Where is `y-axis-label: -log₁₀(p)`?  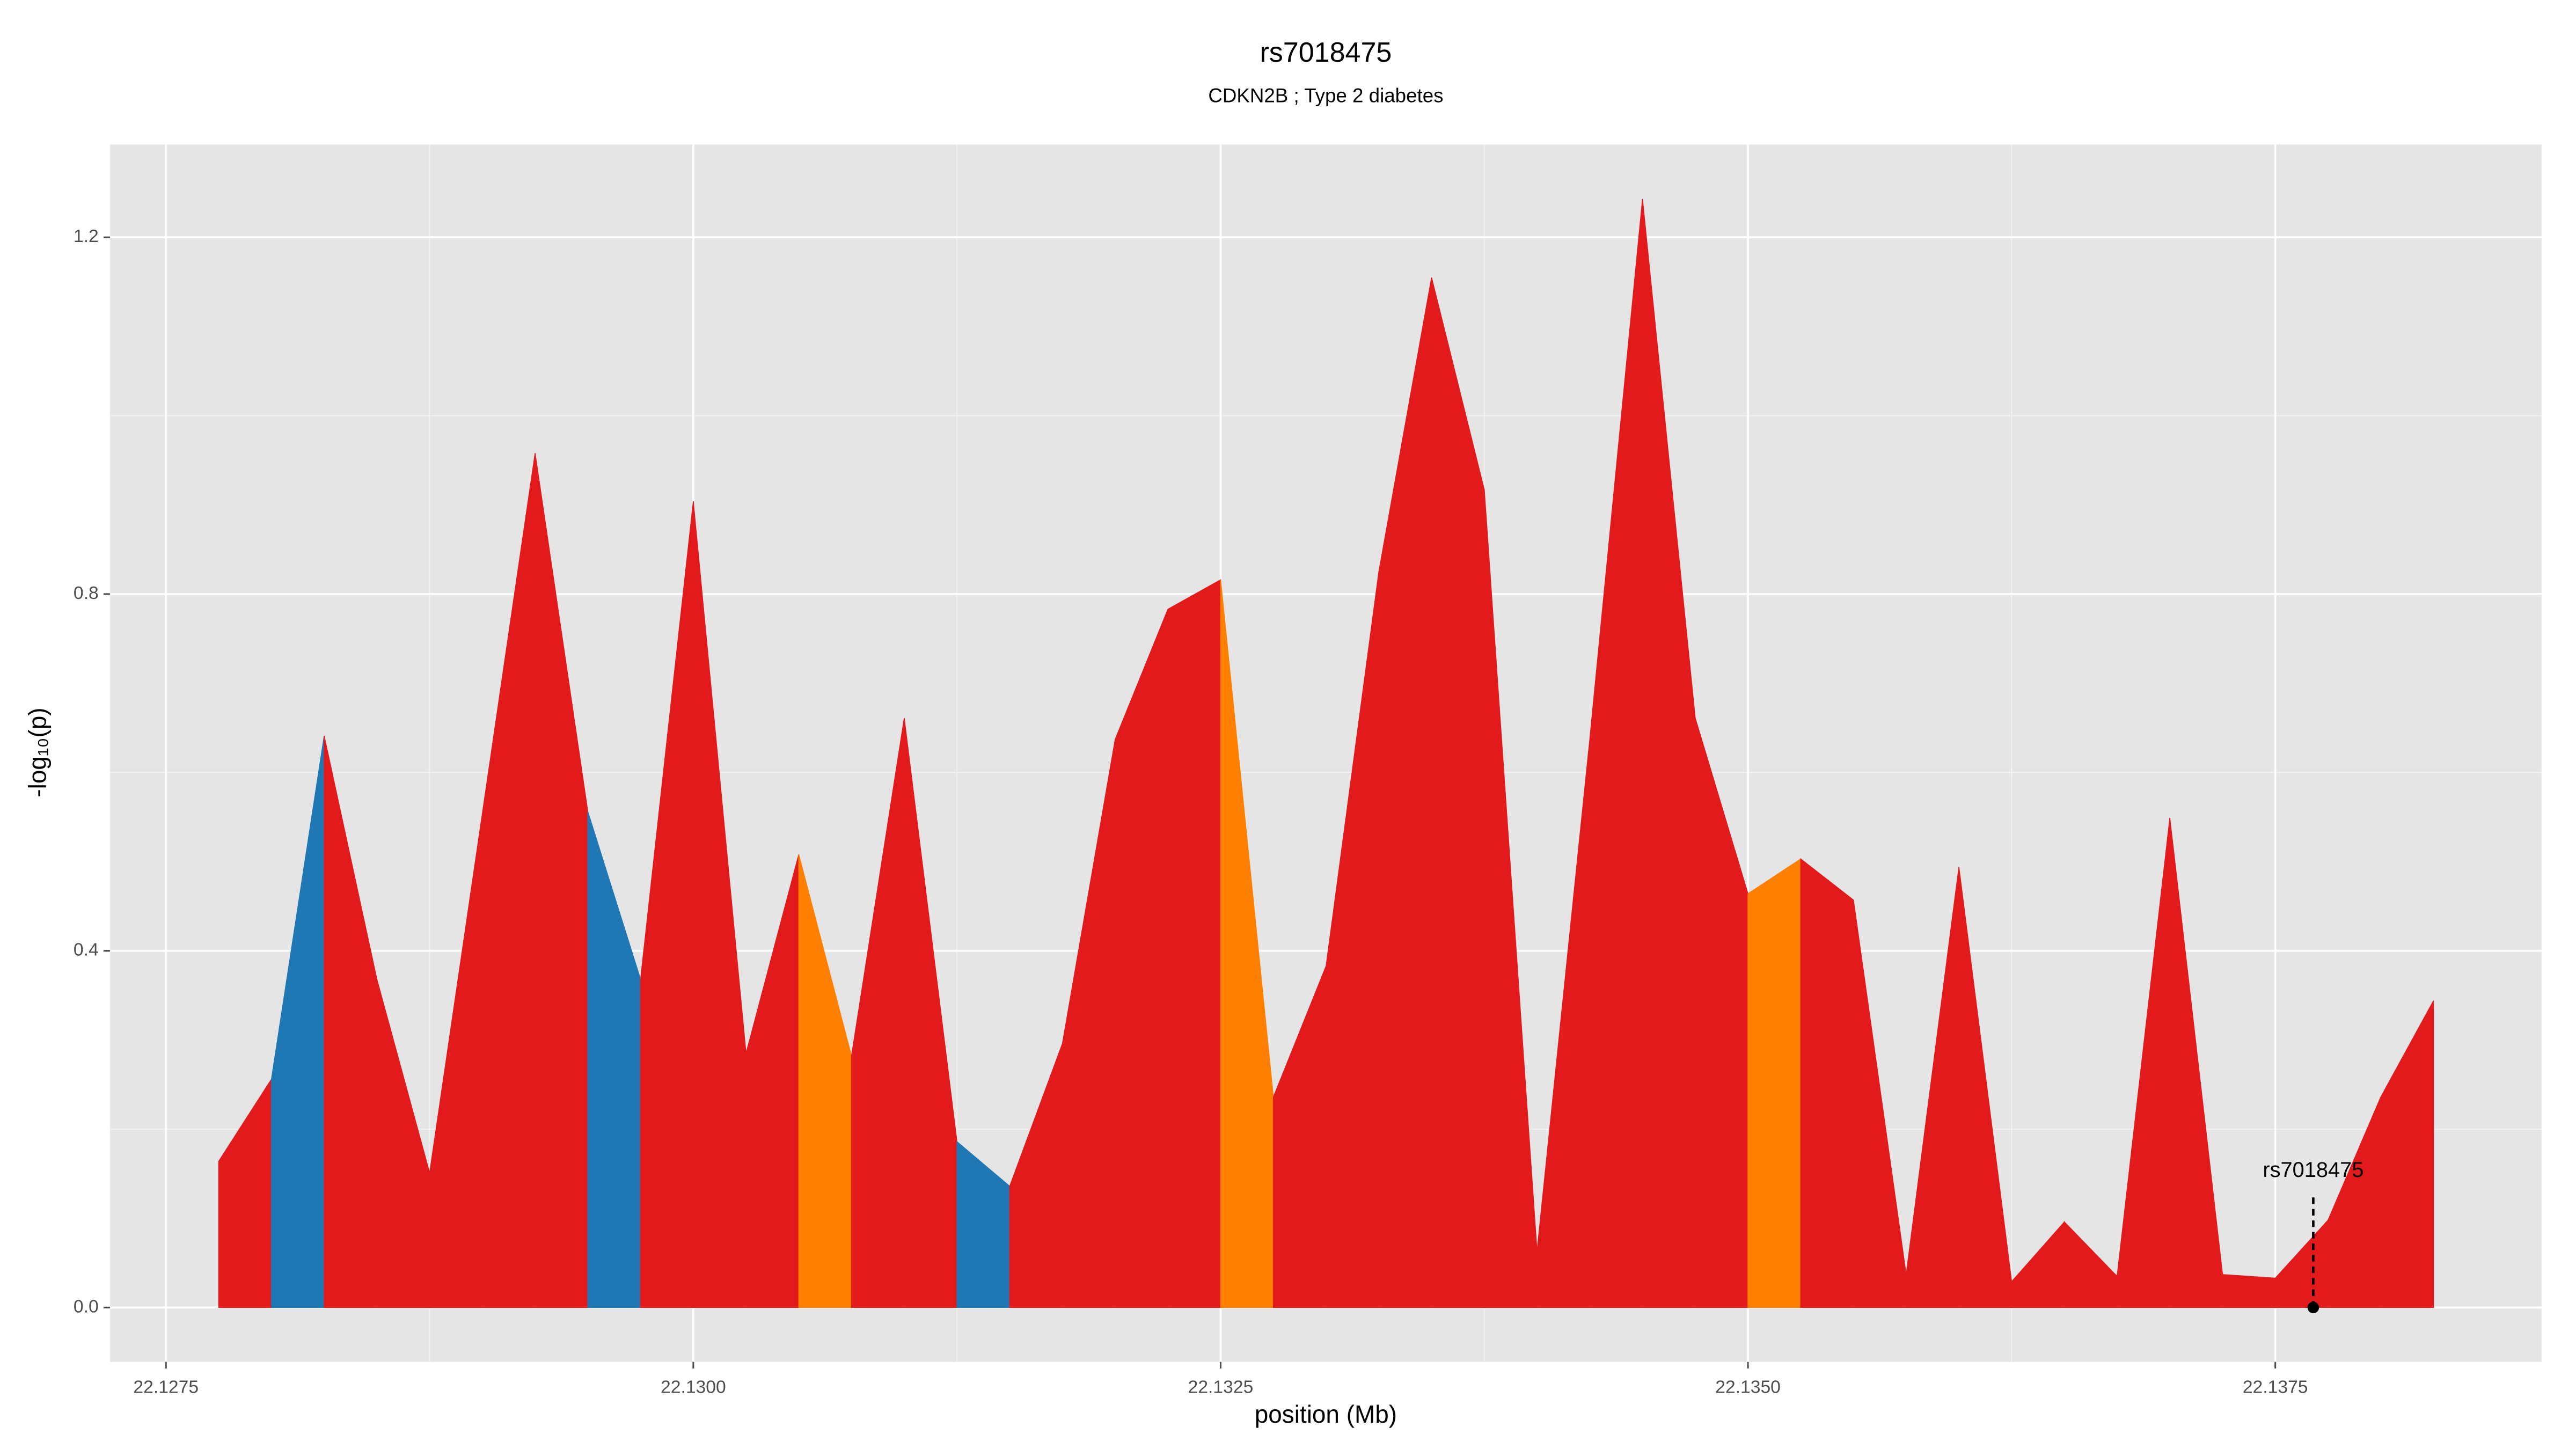 y-axis-label: -log₁₀(p) is located at coordinates (38, 752).